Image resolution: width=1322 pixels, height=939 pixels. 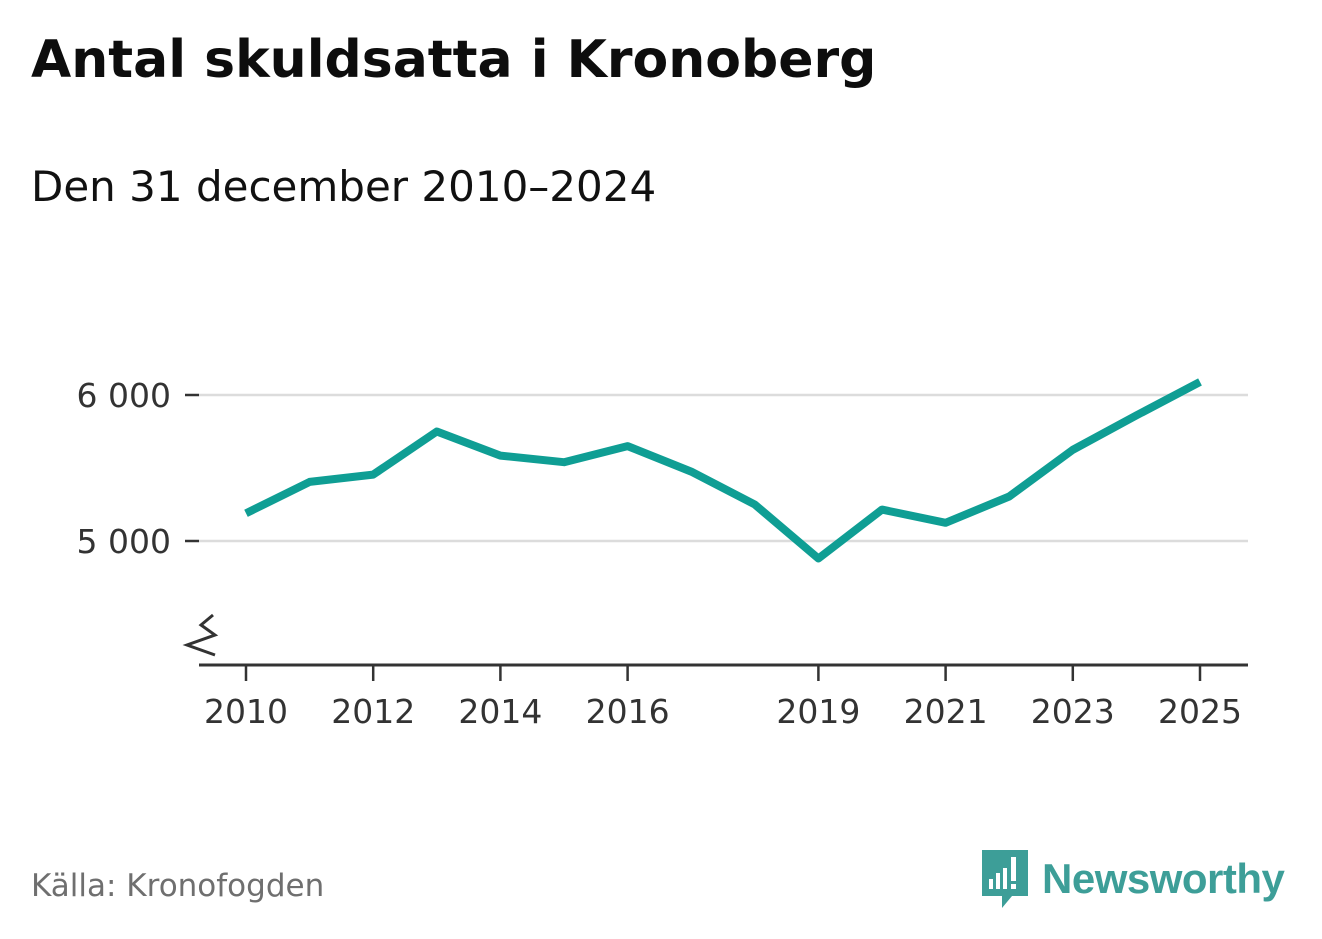 What do you see at coordinates (1073, 711) in the screenshot?
I see `x-tick-label: 2023` at bounding box center [1073, 711].